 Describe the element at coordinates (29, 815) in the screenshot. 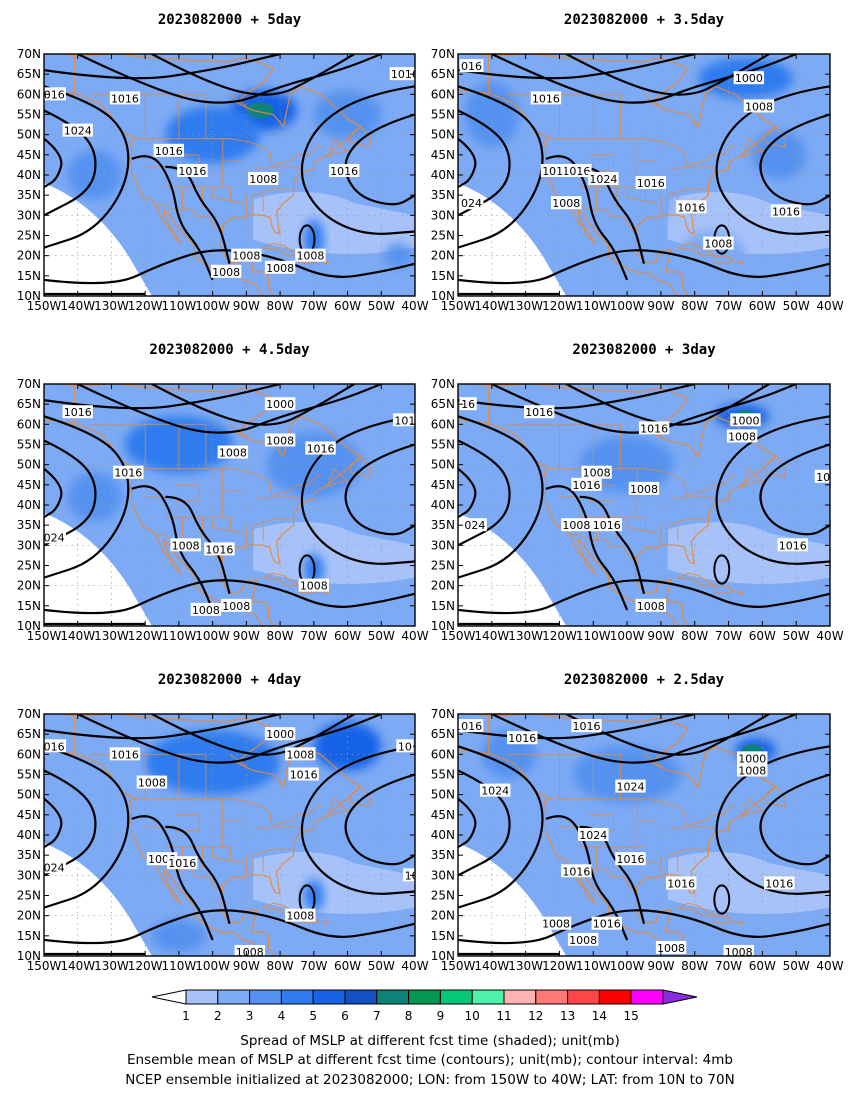

I see `y-tick-label: 45N` at that location.